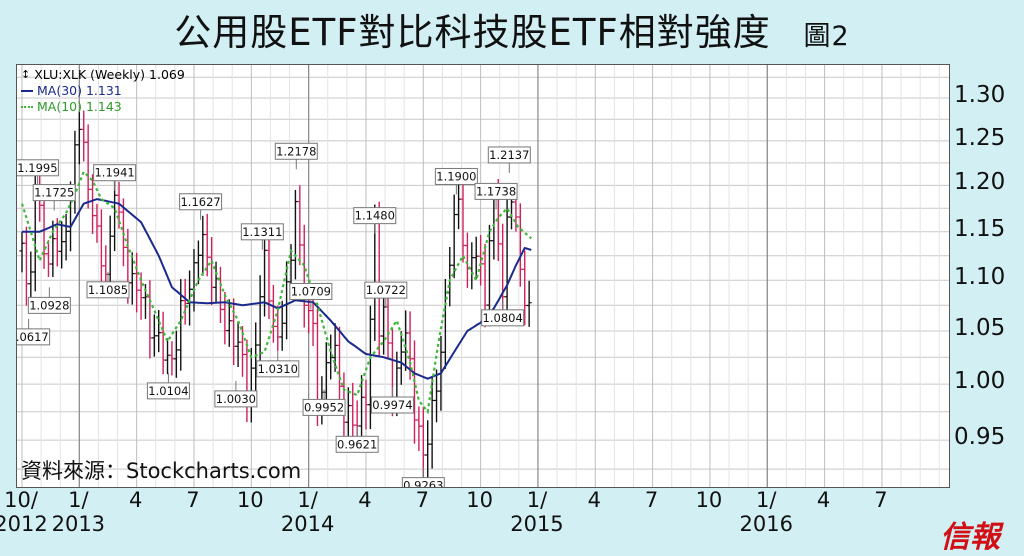 The image size is (1024, 556). I want to click on chart-title: 公用股ETF對比科技股ETF相對強度 圖2, so click(512, 29).